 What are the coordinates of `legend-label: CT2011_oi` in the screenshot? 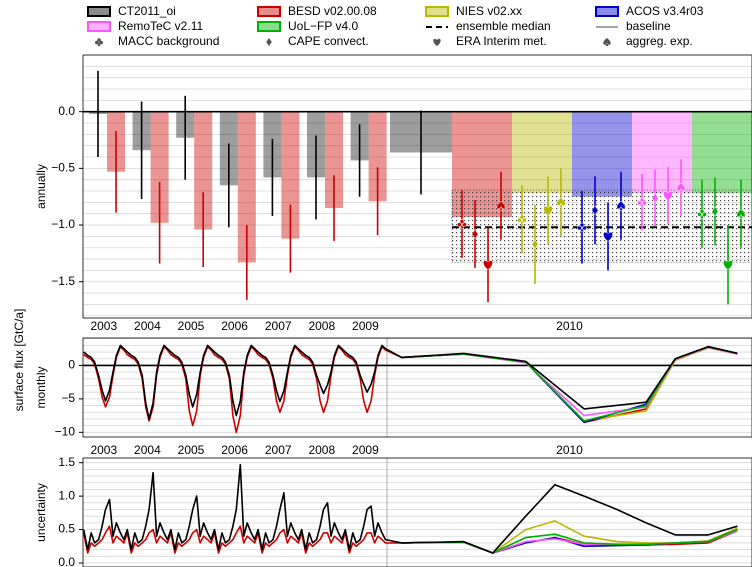 It's located at (147, 11).